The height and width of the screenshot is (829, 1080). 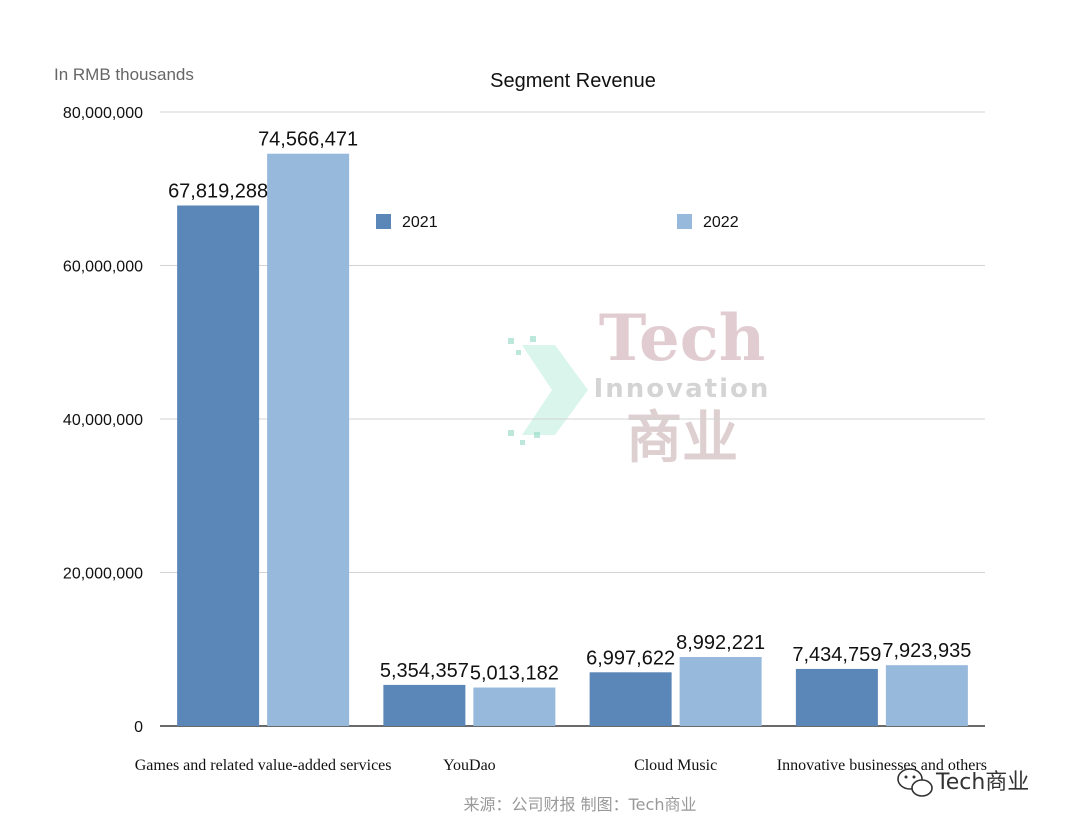 I want to click on data-label-2022-3: 7,923,935, so click(x=926, y=651).